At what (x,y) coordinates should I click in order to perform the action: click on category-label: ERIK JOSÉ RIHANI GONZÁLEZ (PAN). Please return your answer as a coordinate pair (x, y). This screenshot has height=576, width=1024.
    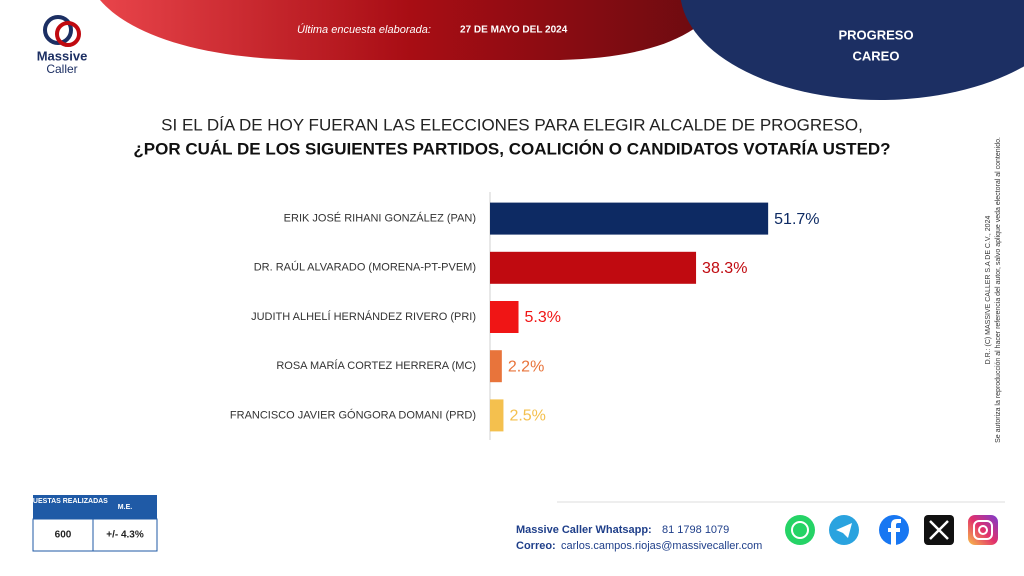
    Looking at the image, I should click on (380, 218).